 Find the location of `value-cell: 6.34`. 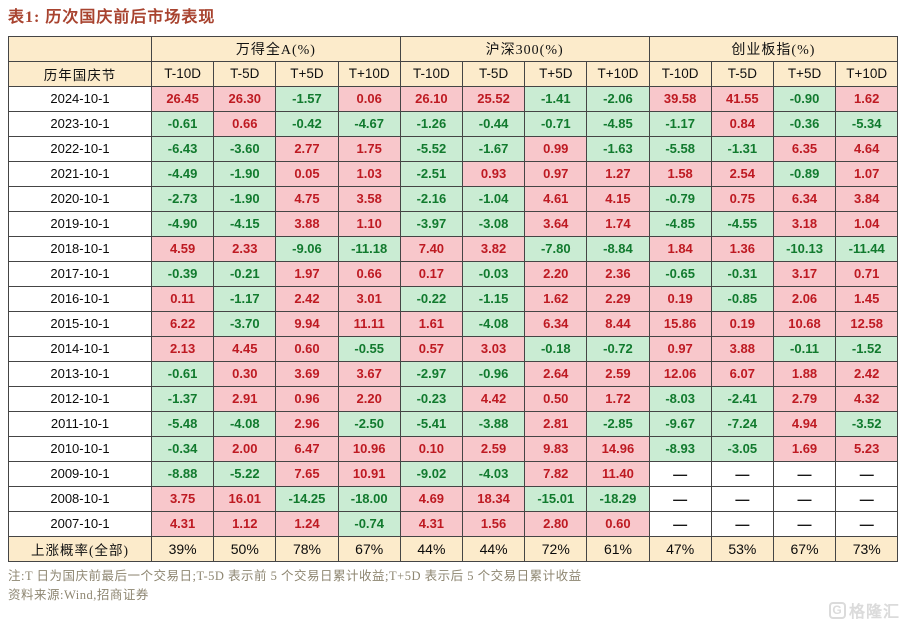

value-cell: 6.34 is located at coordinates (804, 198).